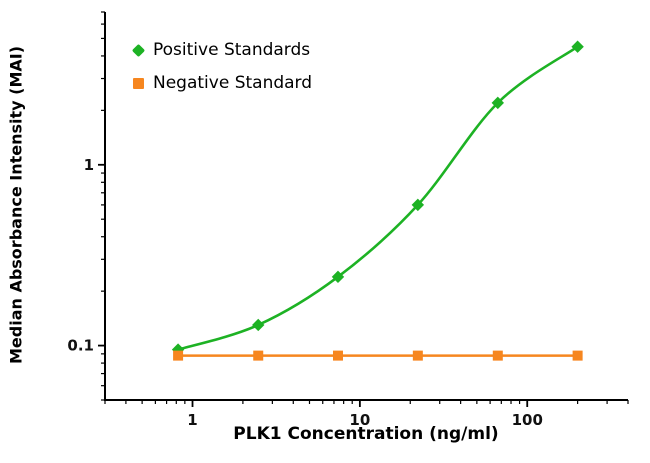  Describe the element at coordinates (233, 83) in the screenshot. I see `legend-label-negative: Negative Standard` at that location.